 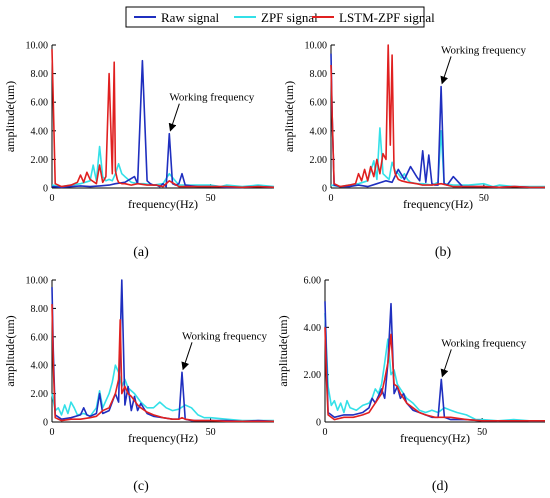 I want to click on legend-label-raw-signal: Raw signal, so click(x=190, y=17).